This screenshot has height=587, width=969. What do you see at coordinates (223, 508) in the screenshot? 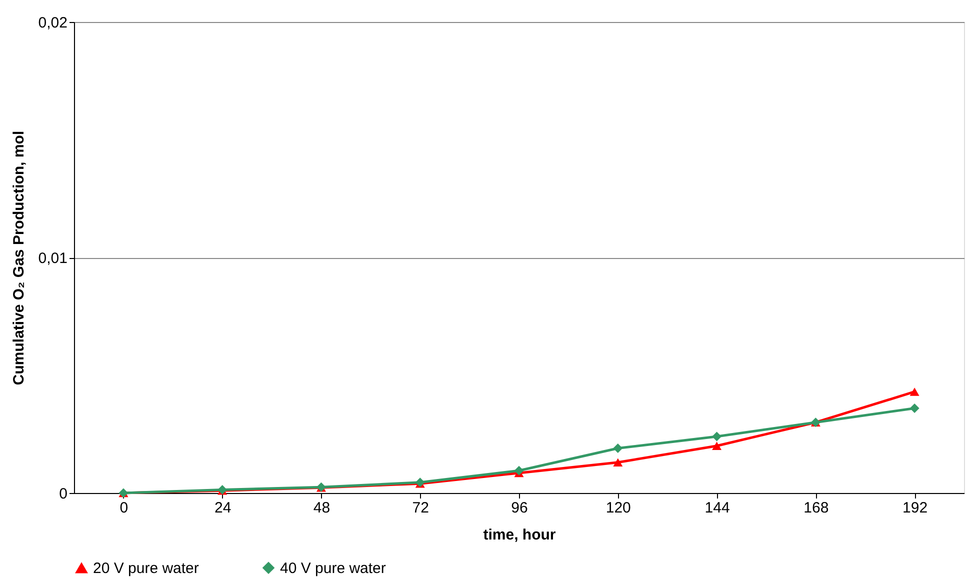
I see `x-tick-label: 24` at bounding box center [223, 508].